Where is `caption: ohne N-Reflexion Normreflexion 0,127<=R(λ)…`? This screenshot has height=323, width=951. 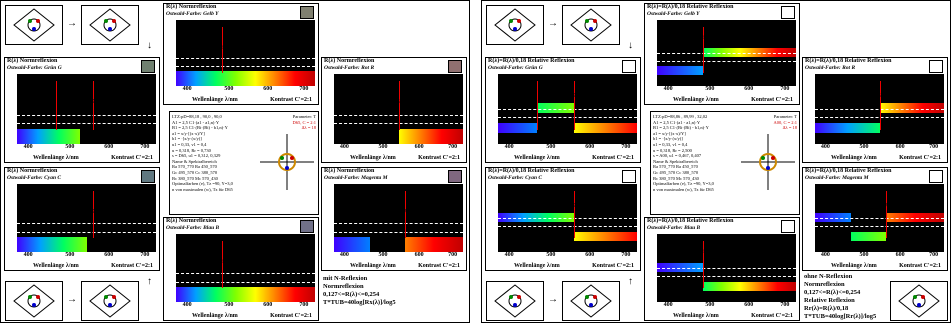
caption: ohne N-Reflexion Normreflexion 0,127<=R(λ)… is located at coordinates (840, 296).